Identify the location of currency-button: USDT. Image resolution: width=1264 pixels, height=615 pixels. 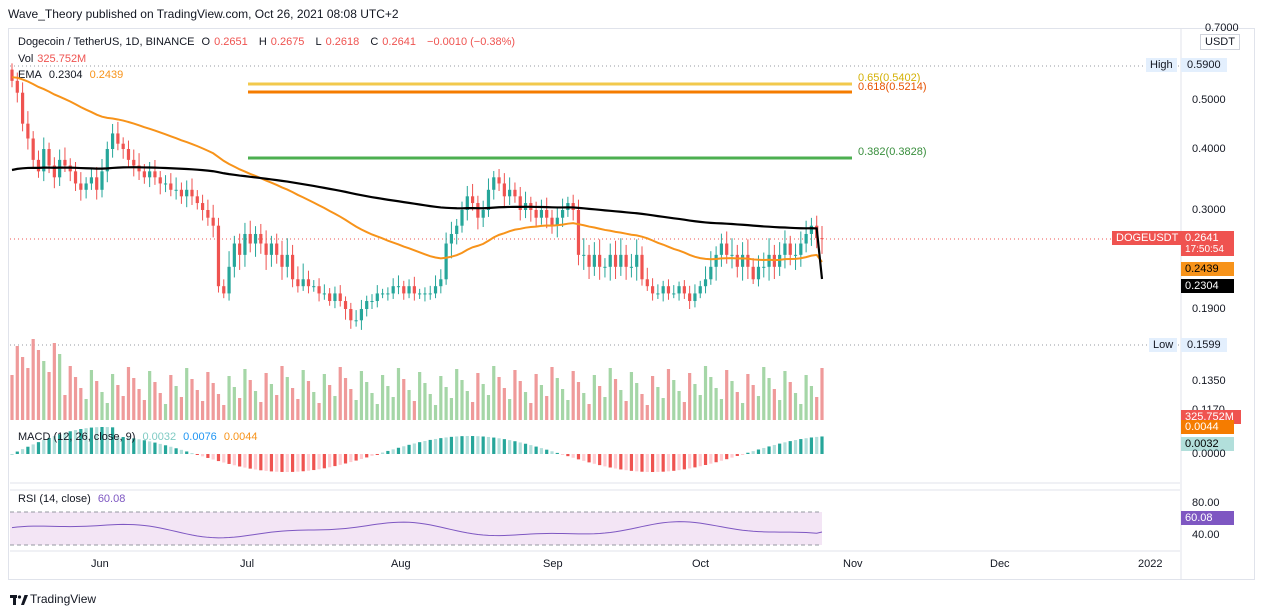
(1220, 42).